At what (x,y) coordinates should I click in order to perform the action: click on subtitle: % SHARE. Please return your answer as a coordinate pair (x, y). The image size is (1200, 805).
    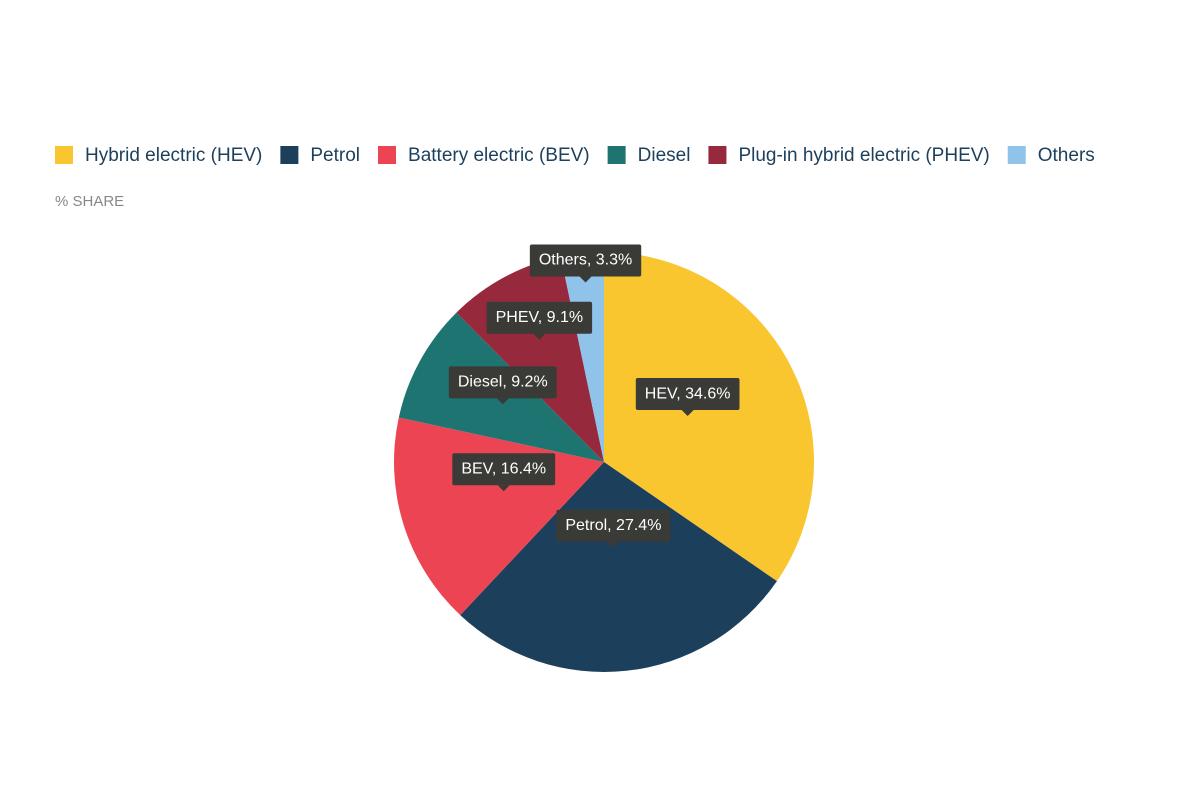
    Looking at the image, I should click on (89, 201).